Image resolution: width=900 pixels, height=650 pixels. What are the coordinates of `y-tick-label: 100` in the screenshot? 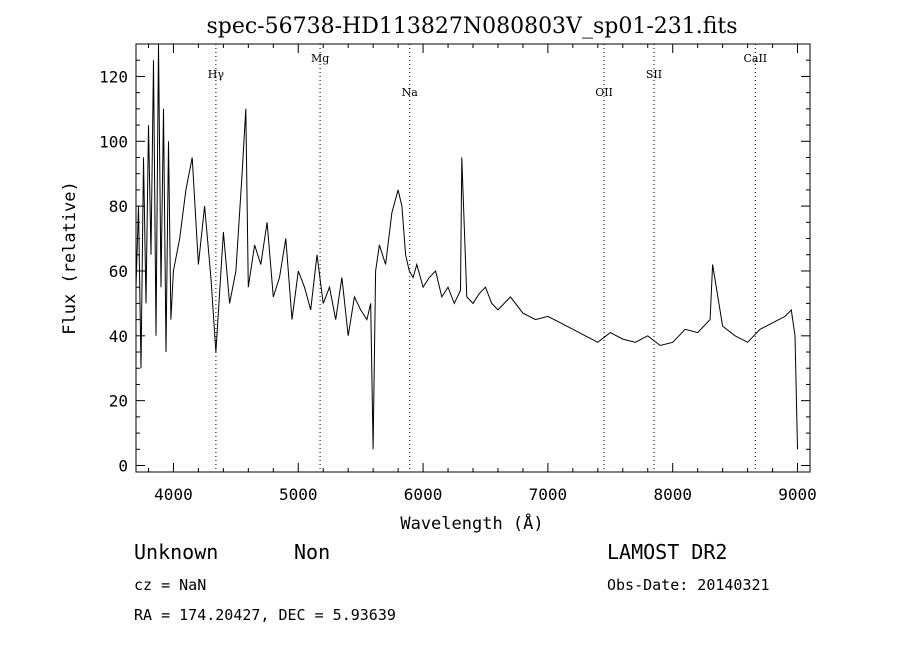 It's located at (113, 141).